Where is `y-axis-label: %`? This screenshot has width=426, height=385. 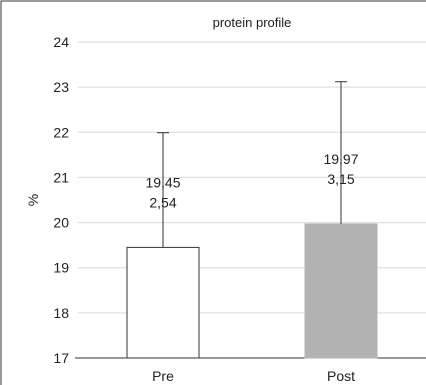 y-axis-label: % is located at coordinates (33, 200).